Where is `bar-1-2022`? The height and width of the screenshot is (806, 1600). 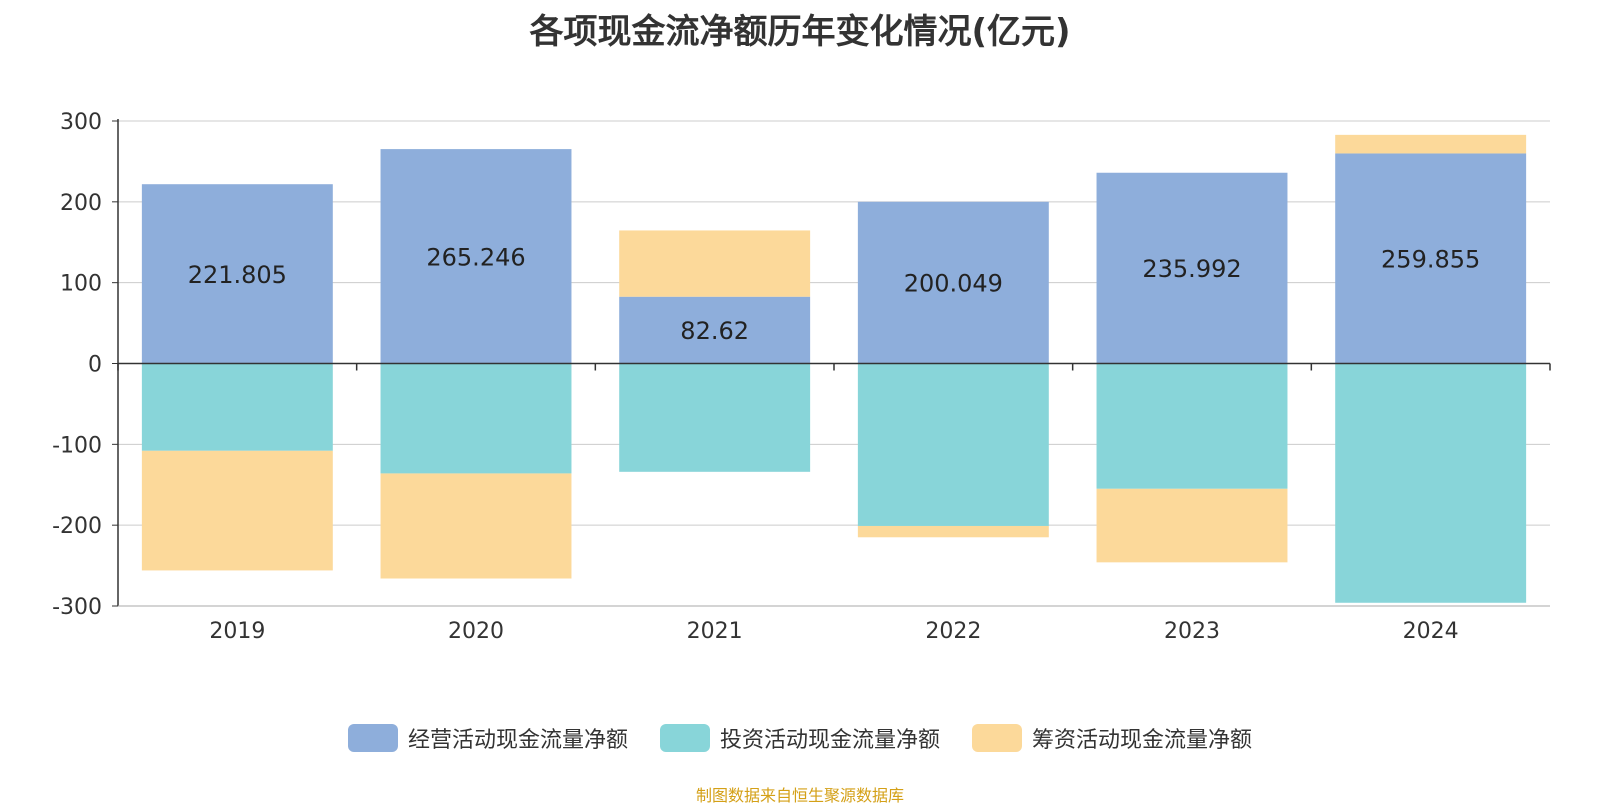 bar-1-2022 is located at coordinates (953, 282).